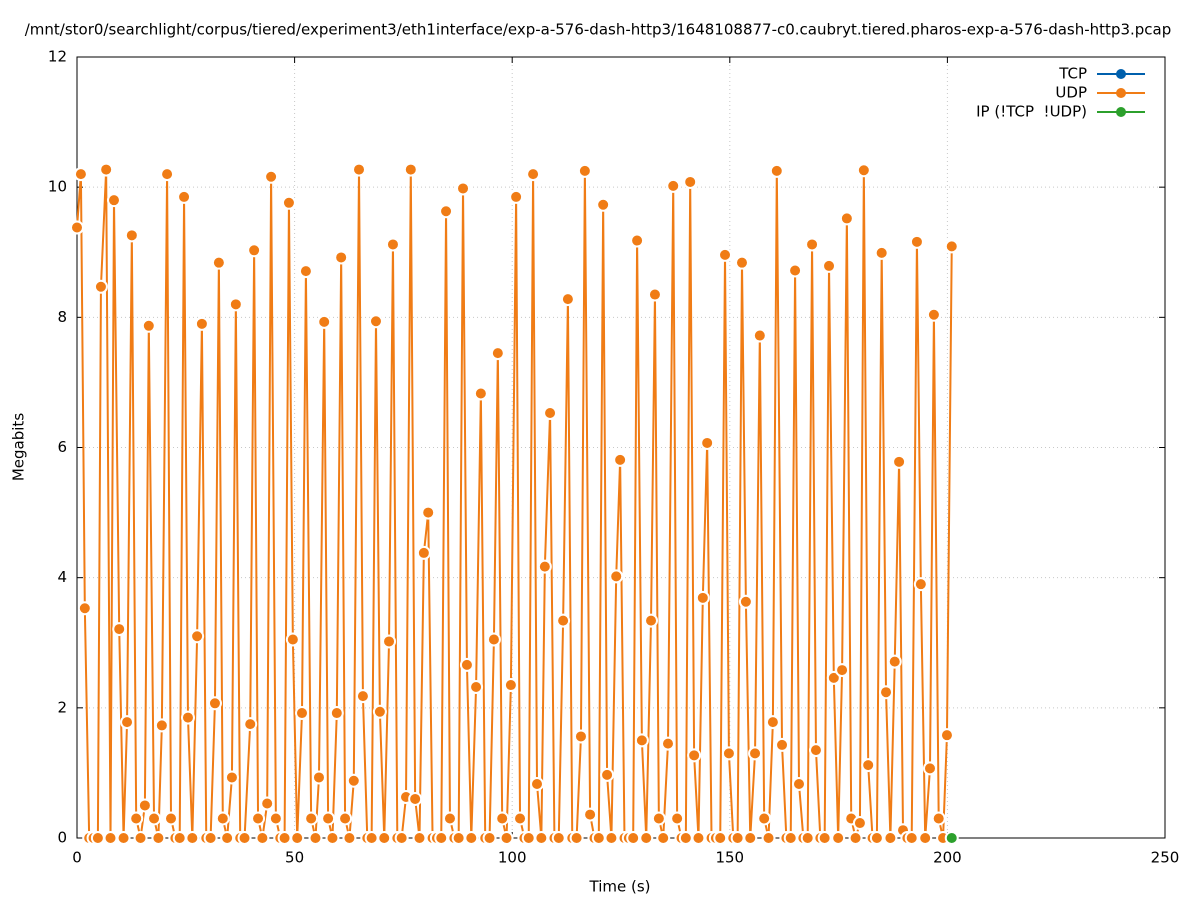 This screenshot has height=900, width=1197. I want to click on y-tick-label: 6, so click(62, 447).